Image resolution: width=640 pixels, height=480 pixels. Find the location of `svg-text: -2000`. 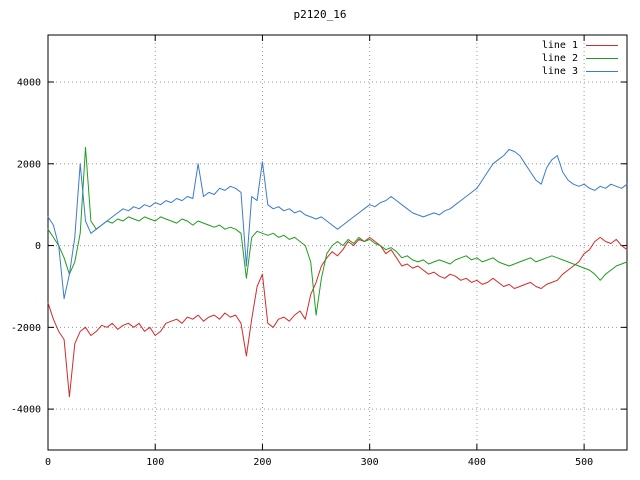

svg-text: -2000 is located at coordinates (26, 328).